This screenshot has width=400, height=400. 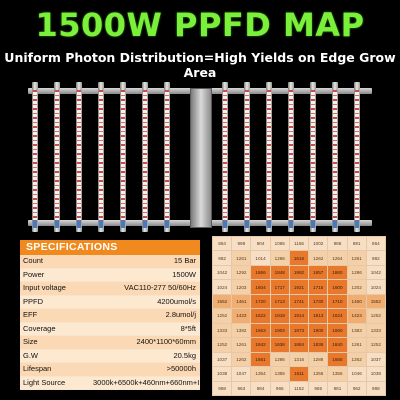 What do you see at coordinates (30, 314) in the screenshot?
I see `spec-key: EFF` at bounding box center [30, 314].